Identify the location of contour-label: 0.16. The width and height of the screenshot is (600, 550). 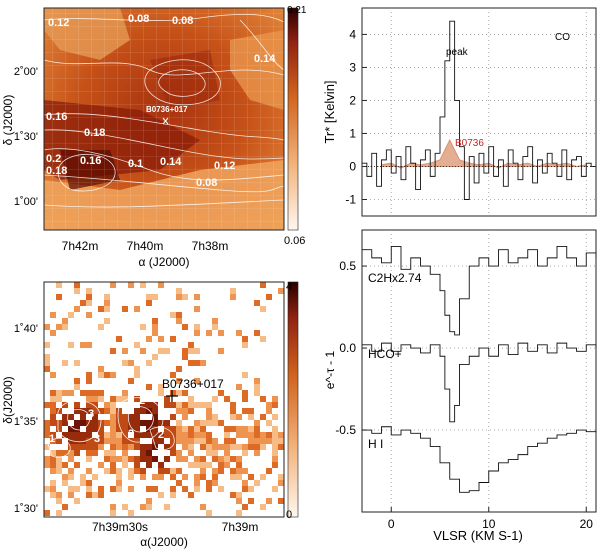
(56, 117).